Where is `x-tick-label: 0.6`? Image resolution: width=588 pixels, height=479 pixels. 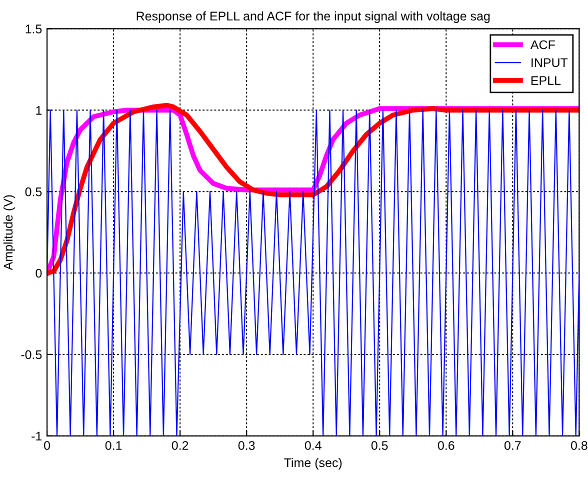 x-tick-label: 0.6 is located at coordinates (446, 445).